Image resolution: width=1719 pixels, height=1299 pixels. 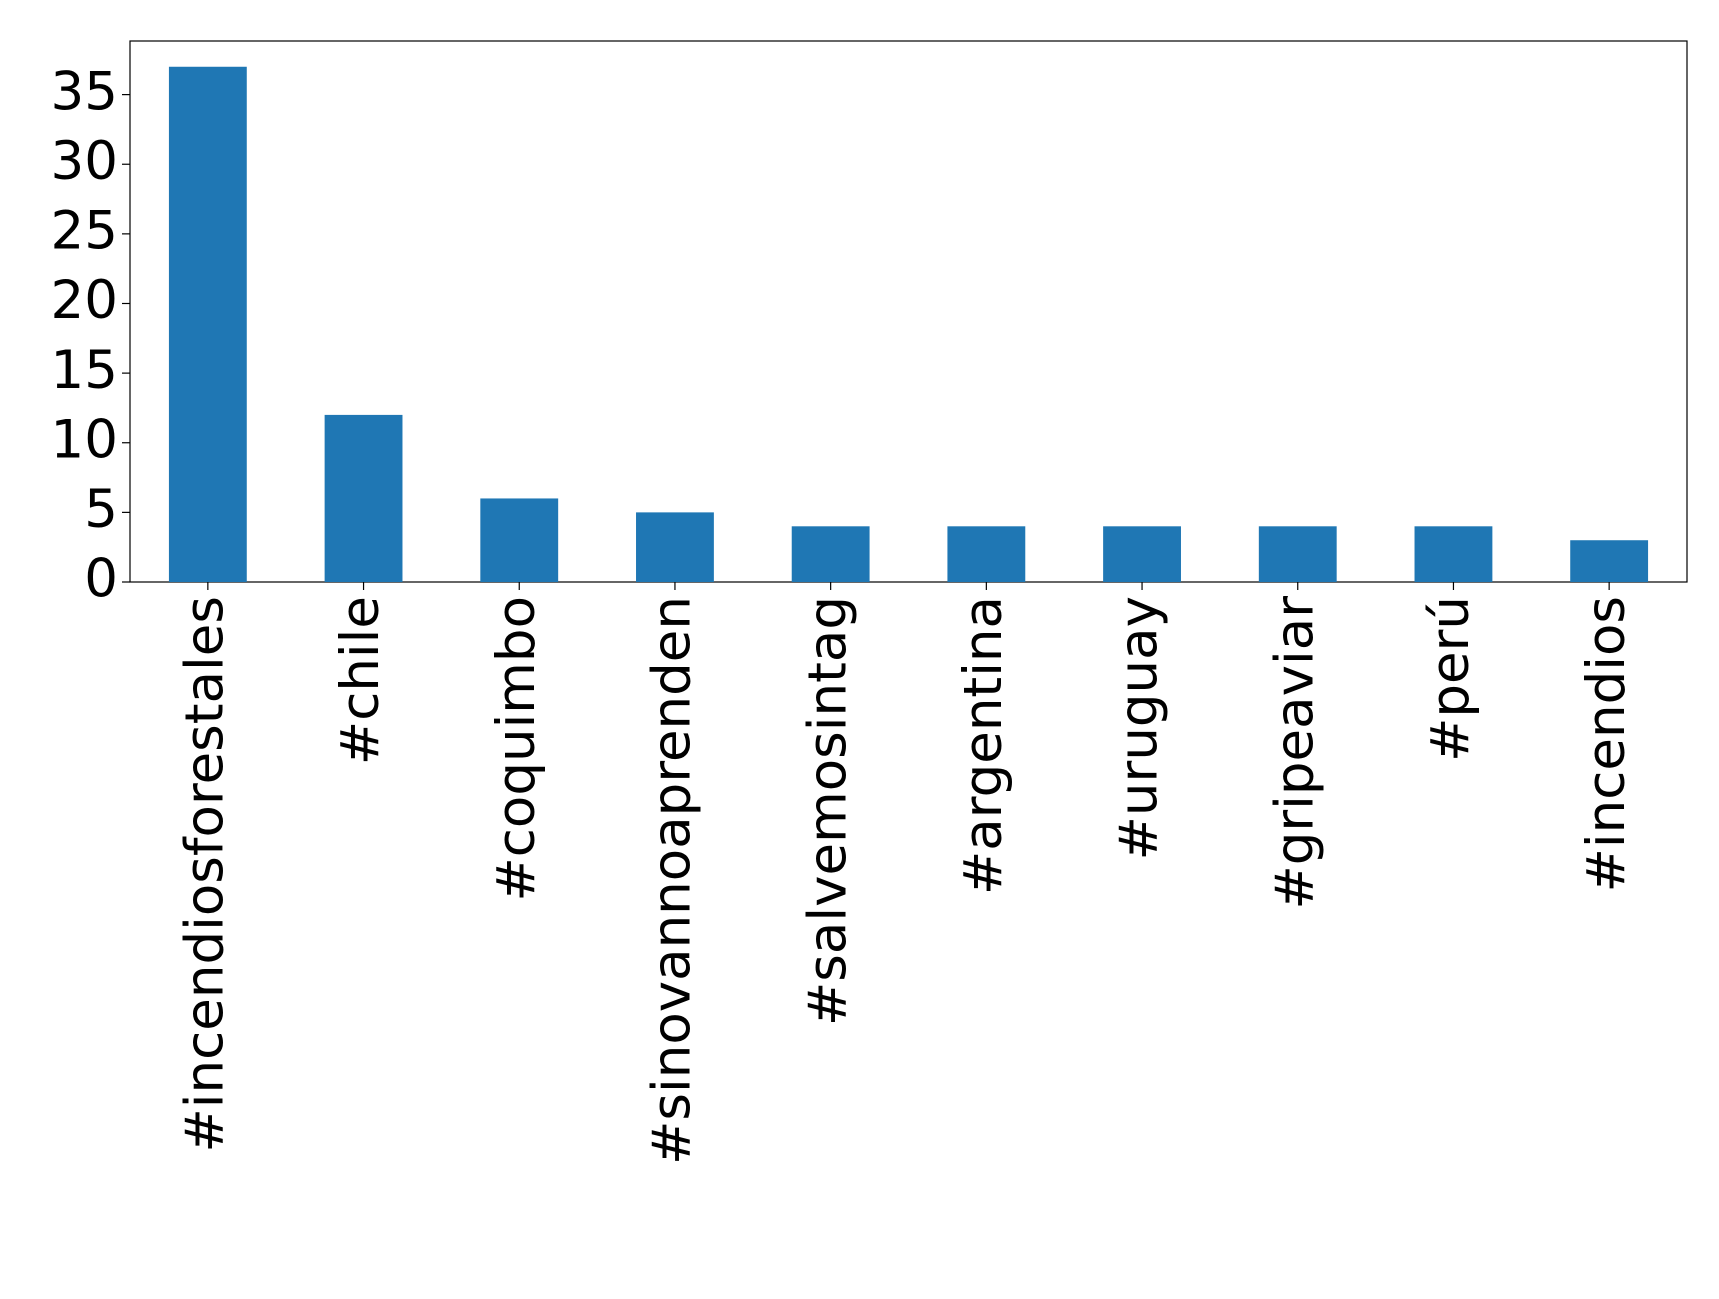 I want to click on y-tick-label: 15, so click(x=84, y=370).